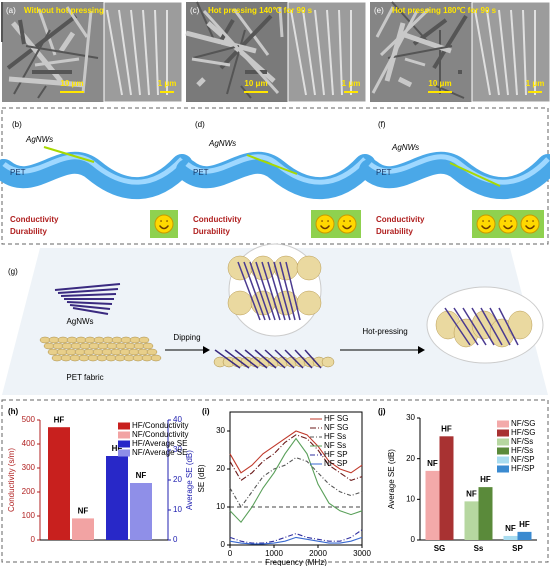 The width and height of the screenshot is (550, 566). Describe the element at coordinates (200, 124) in the screenshot. I see `panel-letter: (d)` at that location.